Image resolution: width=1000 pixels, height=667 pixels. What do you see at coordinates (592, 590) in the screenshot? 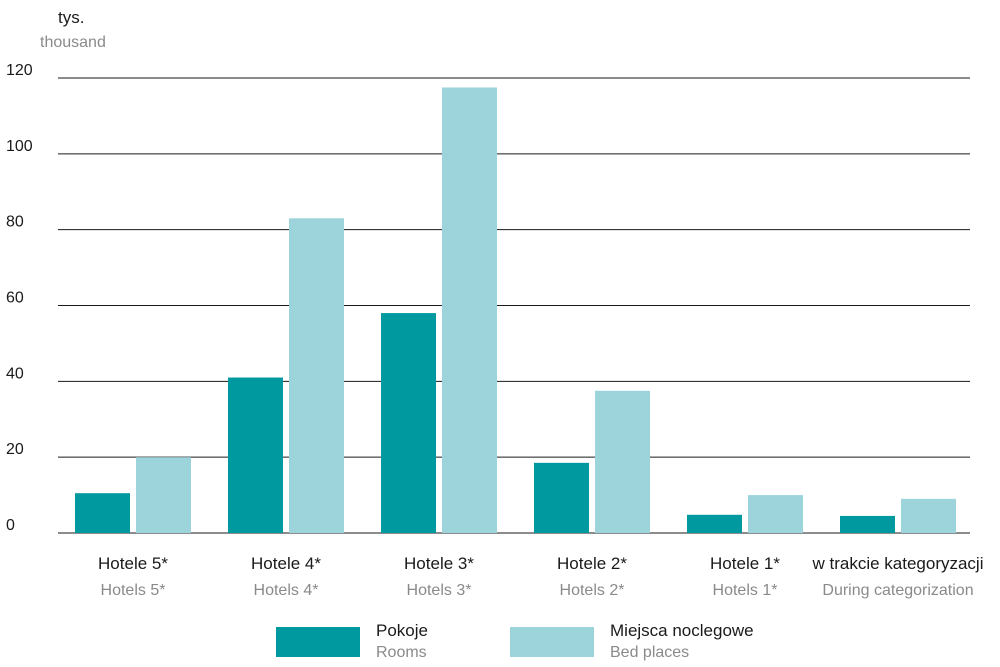
I see `x-category-label-en: Hotels 2*` at bounding box center [592, 590].